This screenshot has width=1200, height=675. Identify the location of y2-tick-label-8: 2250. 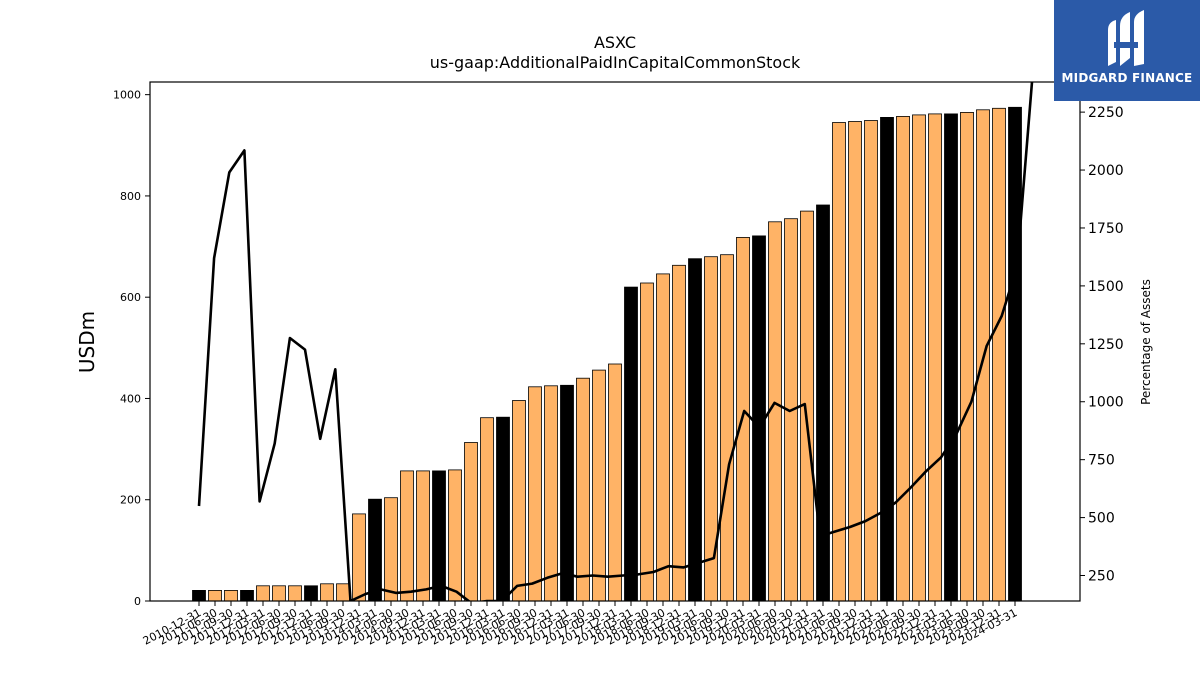
(1106, 113).